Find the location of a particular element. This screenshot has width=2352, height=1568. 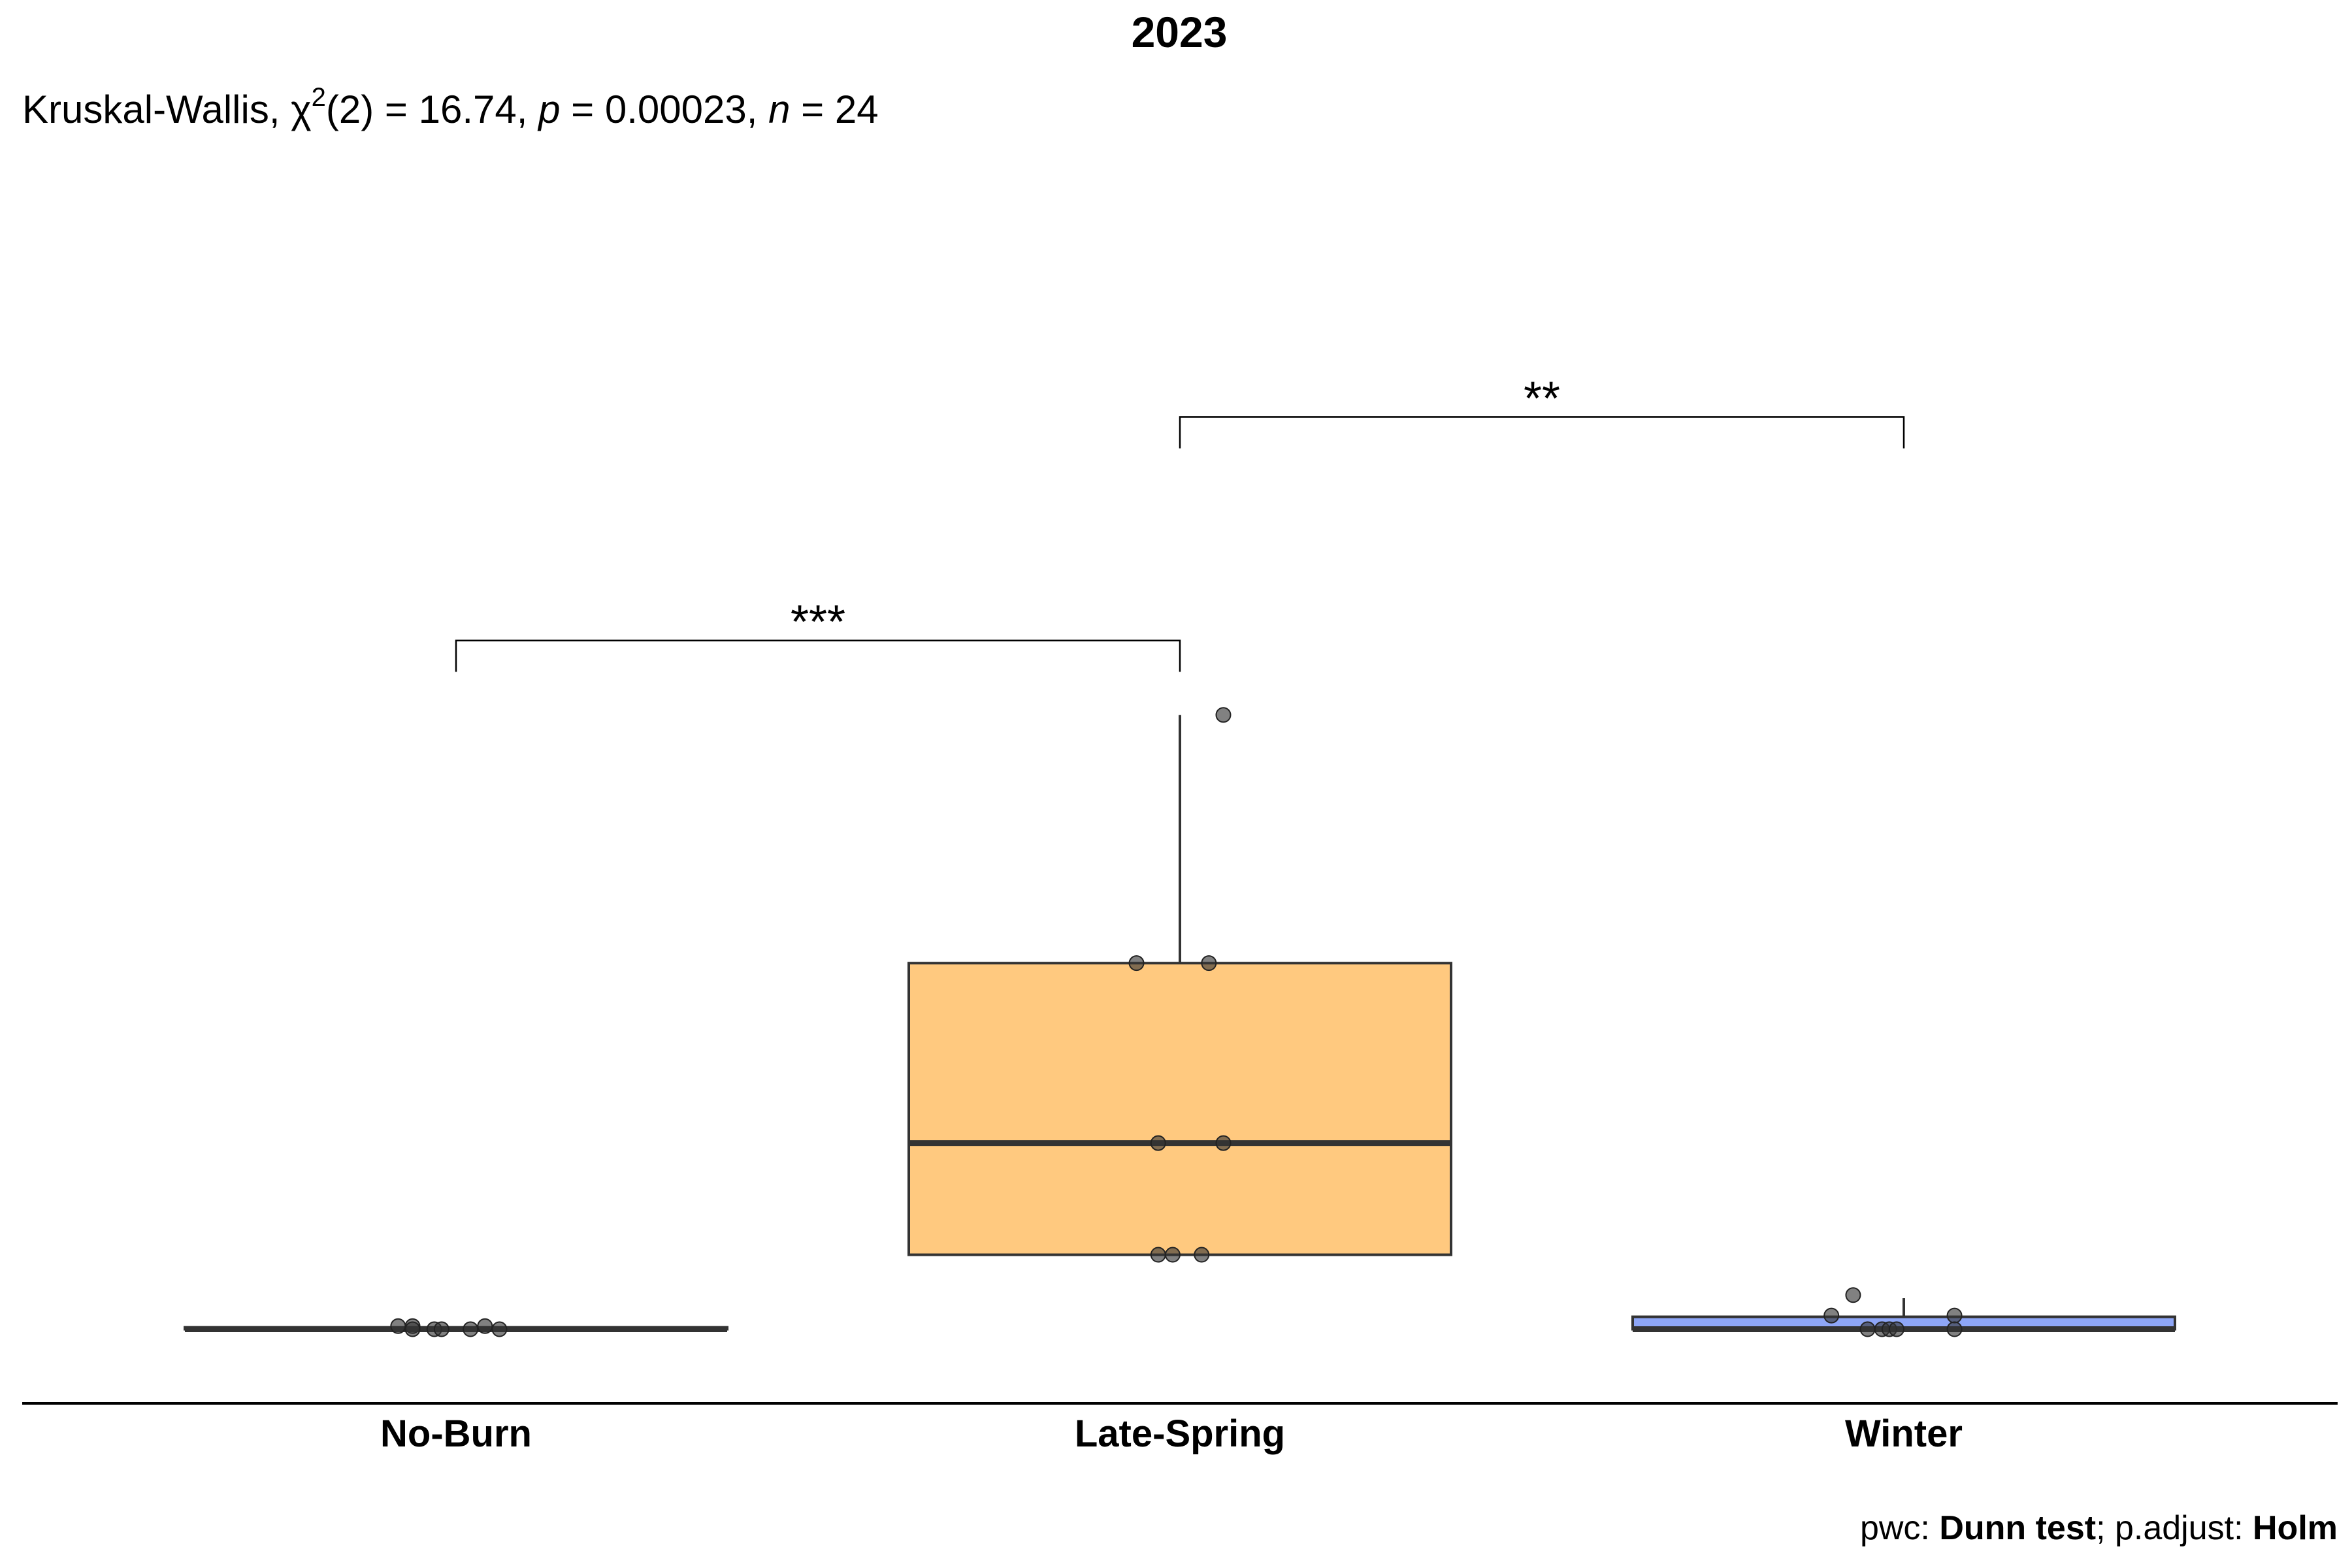

caption: pwc: Dunn test; p.adjust: Holm is located at coordinates (2099, 1528).